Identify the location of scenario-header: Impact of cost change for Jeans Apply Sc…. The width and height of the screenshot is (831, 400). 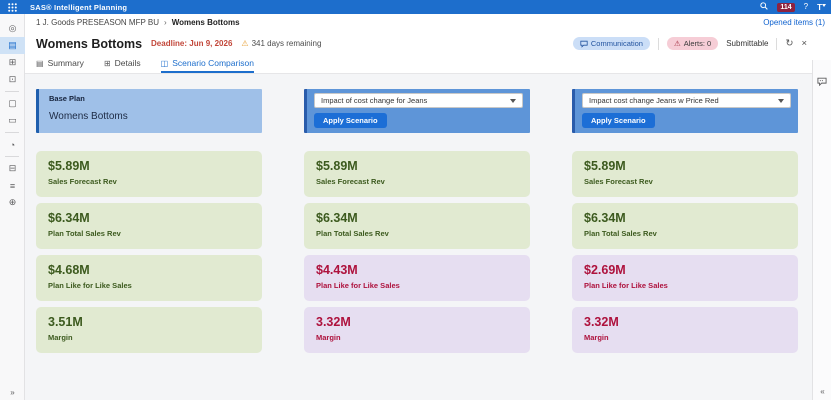
(417, 111).